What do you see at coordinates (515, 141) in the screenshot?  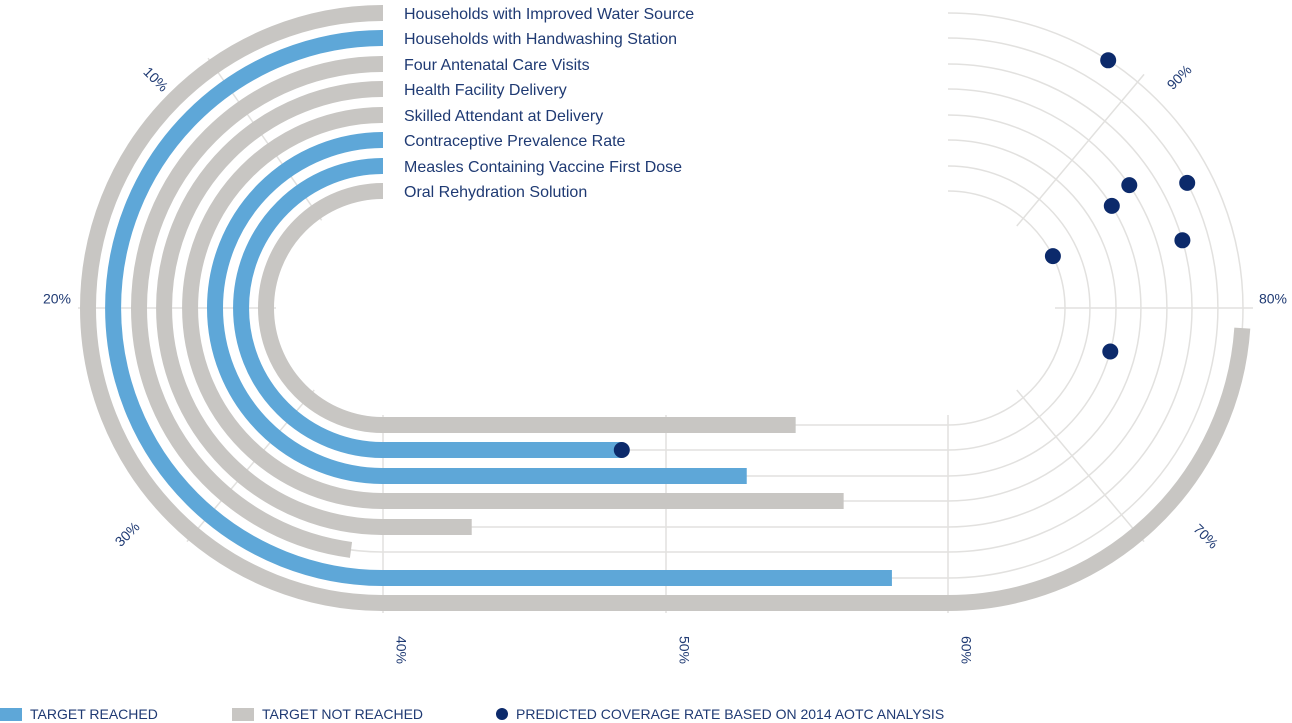 I see `category-label-5: Contraceptive Prevalence Rate` at bounding box center [515, 141].